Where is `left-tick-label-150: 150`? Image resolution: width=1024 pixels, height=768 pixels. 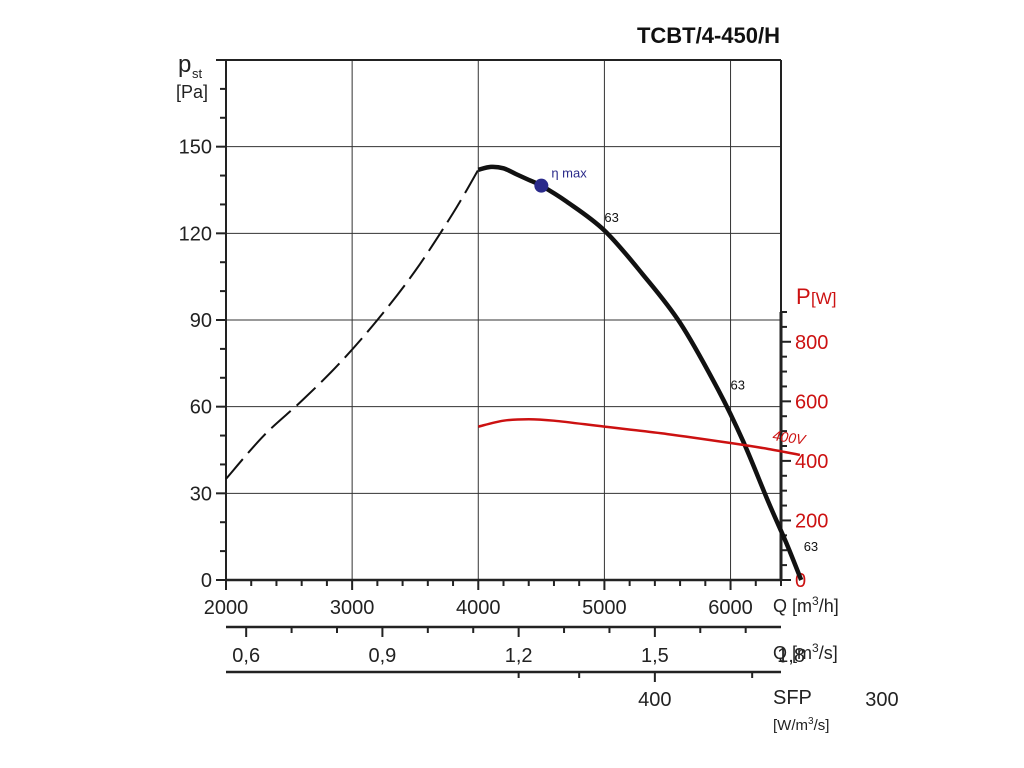
left-tick-label-150: 150 is located at coordinates (195, 148).